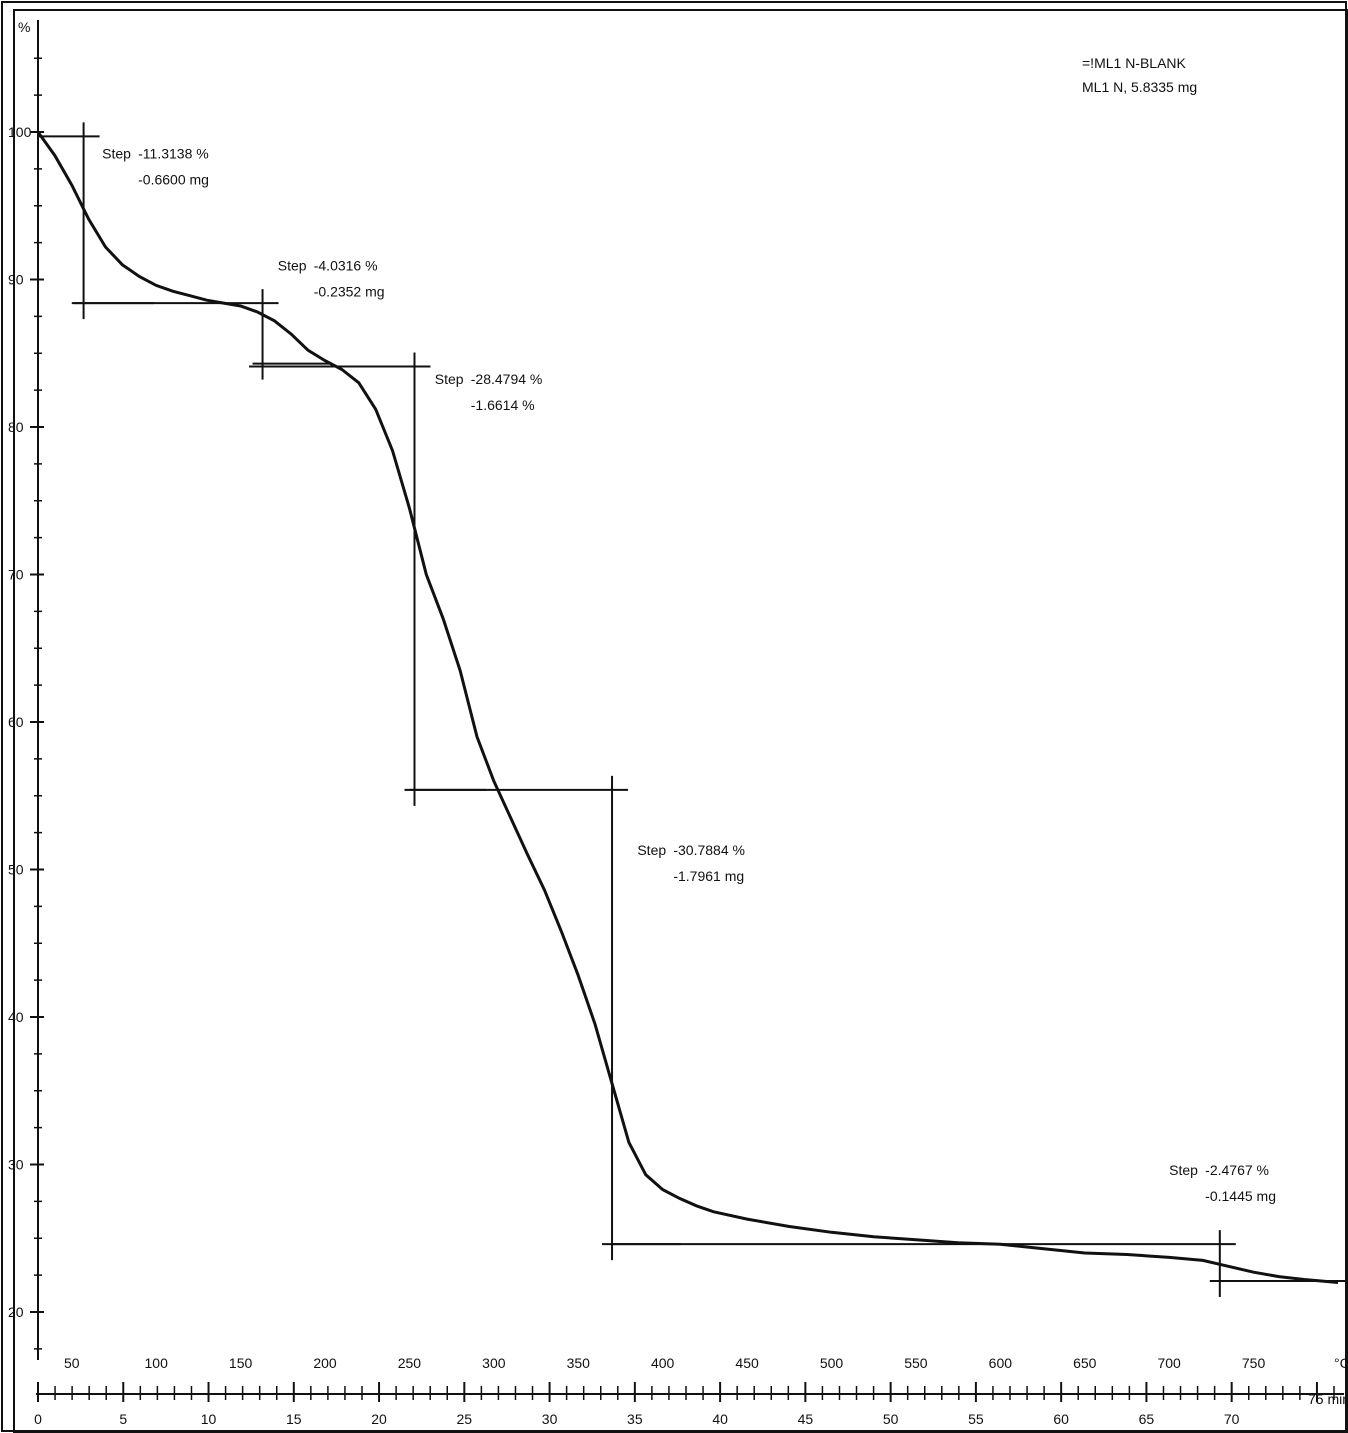 The image size is (1348, 1433). What do you see at coordinates (72, 1363) in the screenshot?
I see `temp-tick-label: 50` at bounding box center [72, 1363].